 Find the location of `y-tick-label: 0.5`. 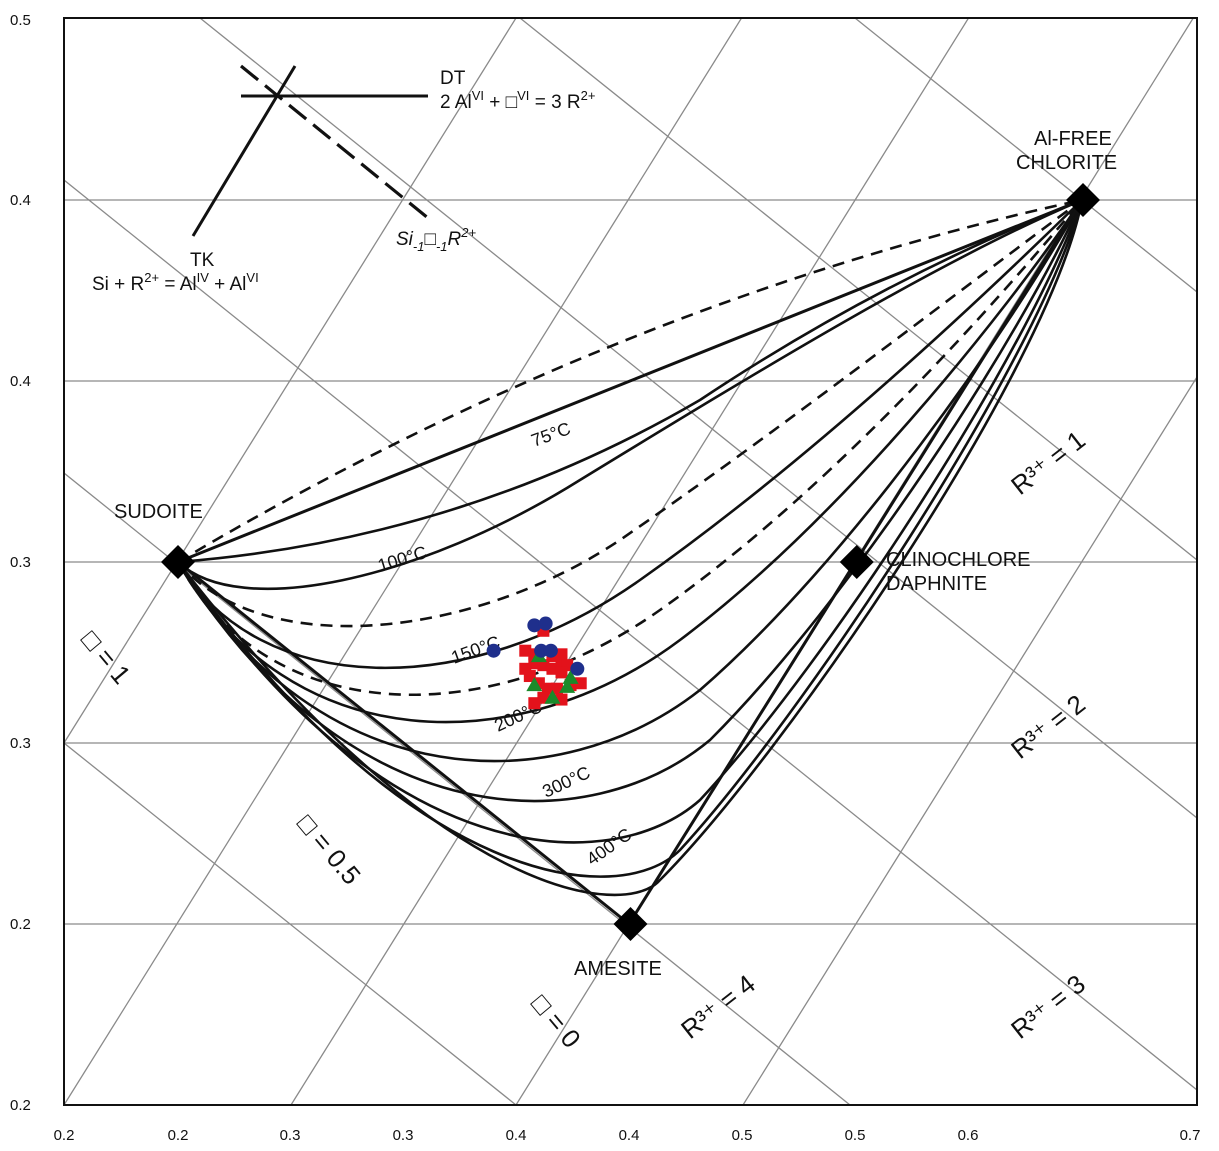

y-tick-label: 0.5 is located at coordinates (20, 20).